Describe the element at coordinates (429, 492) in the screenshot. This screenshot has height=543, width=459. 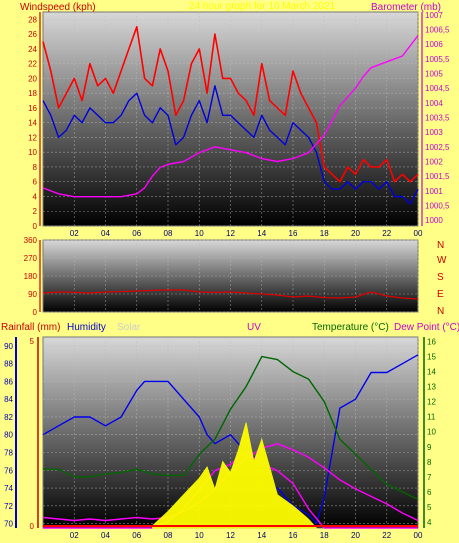
I see `temp-ytick-6: 6` at that location.